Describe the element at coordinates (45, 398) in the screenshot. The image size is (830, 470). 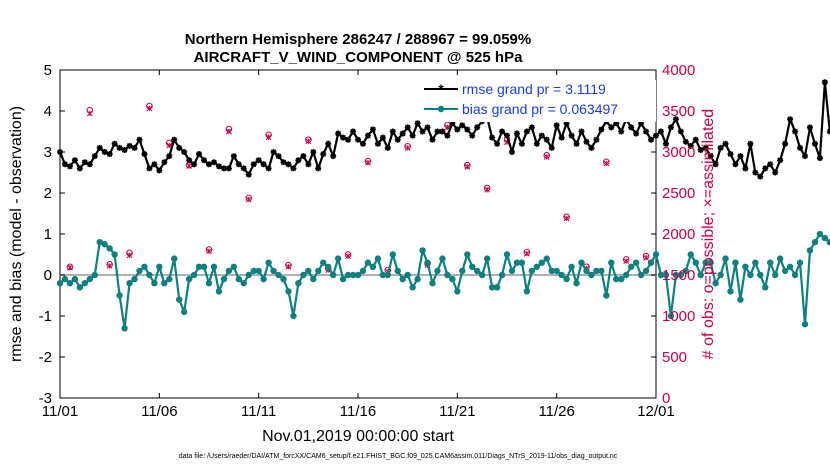
I see `y-left-tick-label: -3` at that location.